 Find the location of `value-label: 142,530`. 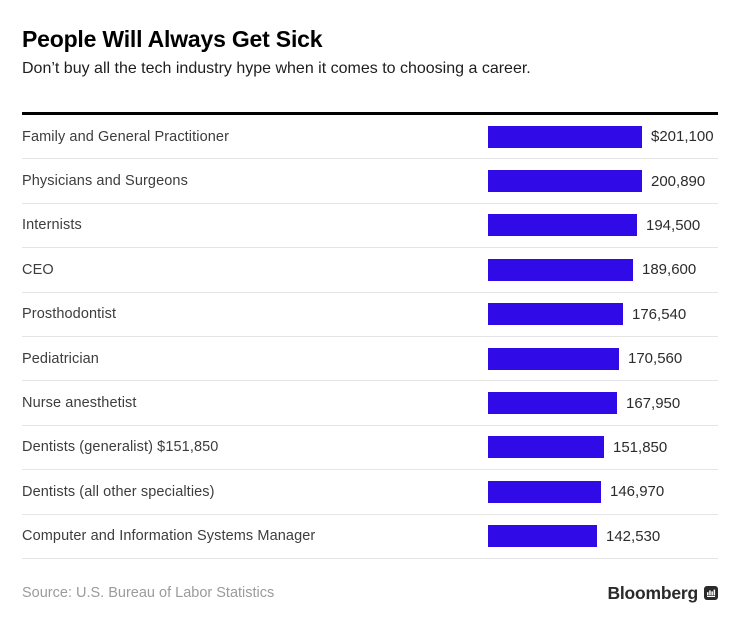

value-label: 142,530 is located at coordinates (633, 536).